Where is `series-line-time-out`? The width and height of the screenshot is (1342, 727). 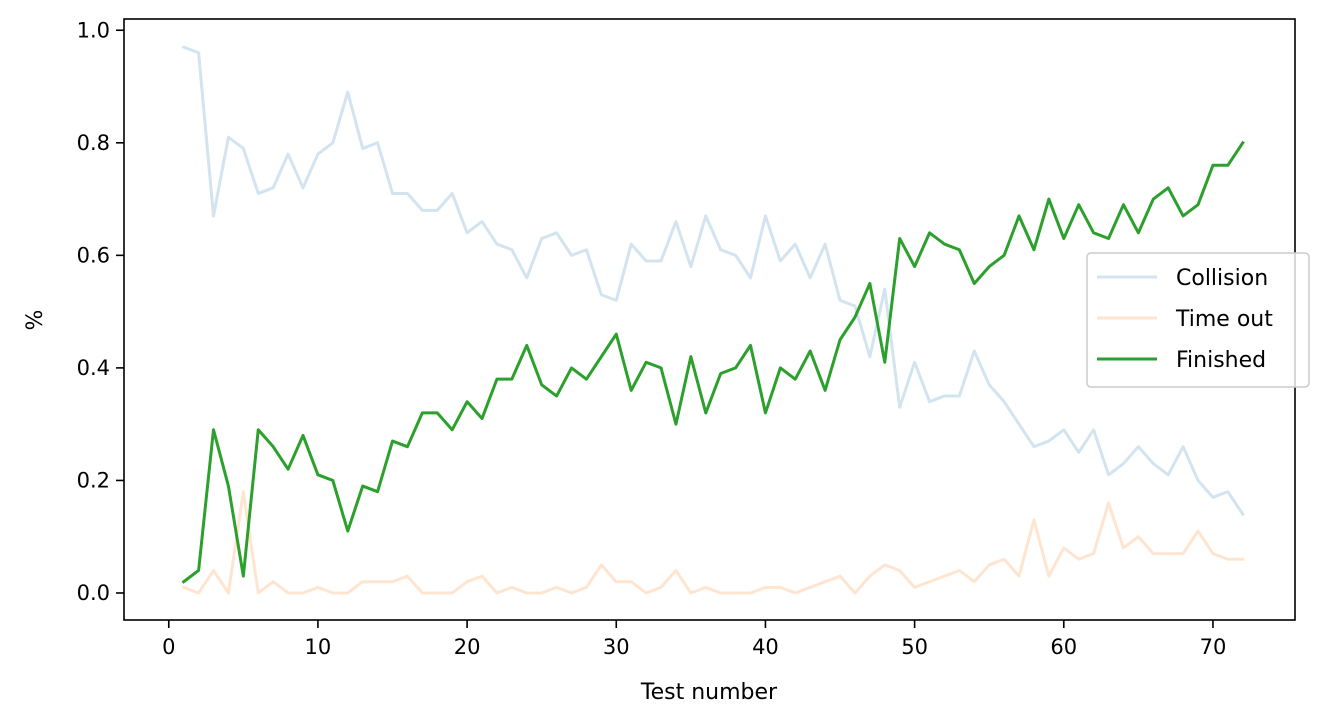
series-line-time-out is located at coordinates (713, 542).